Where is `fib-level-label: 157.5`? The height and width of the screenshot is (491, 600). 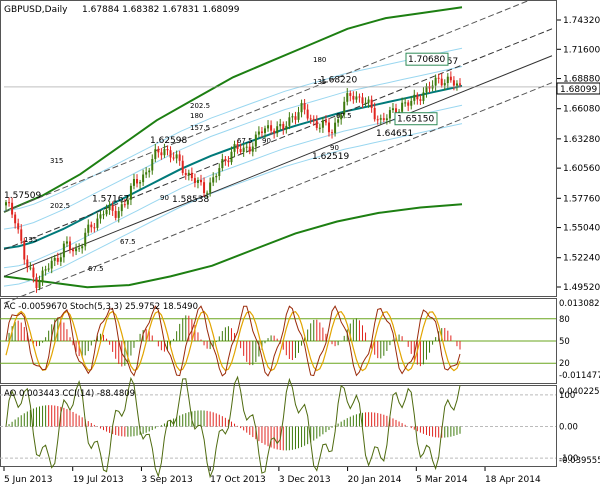 fib-level-label: 157.5 is located at coordinates (200, 128).